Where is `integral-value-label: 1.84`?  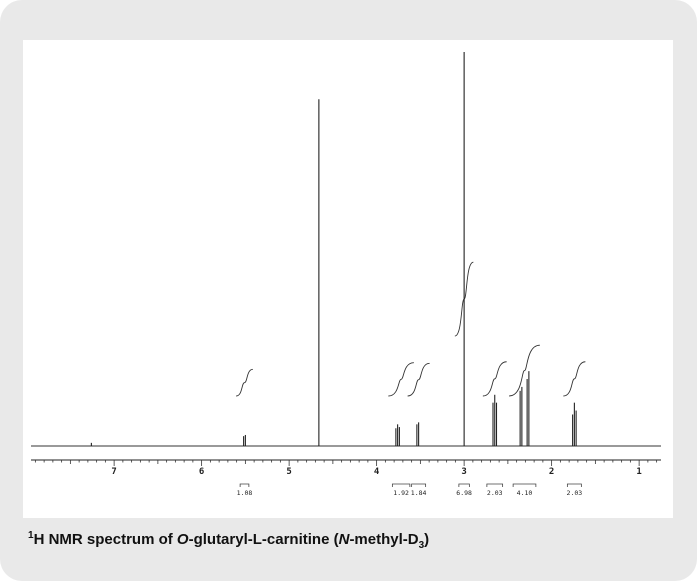 integral-value-label: 1.84 is located at coordinates (419, 493).